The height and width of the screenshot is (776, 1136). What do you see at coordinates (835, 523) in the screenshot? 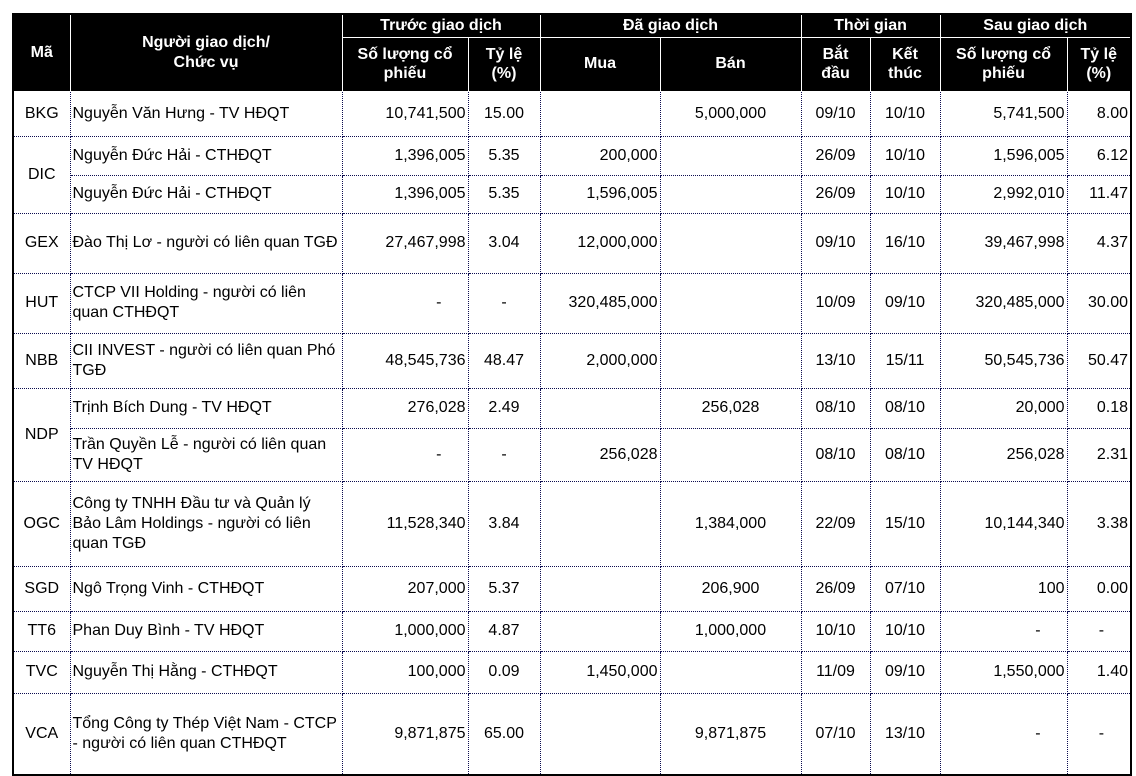
I see `start-date-cell: 22/09` at bounding box center [835, 523].